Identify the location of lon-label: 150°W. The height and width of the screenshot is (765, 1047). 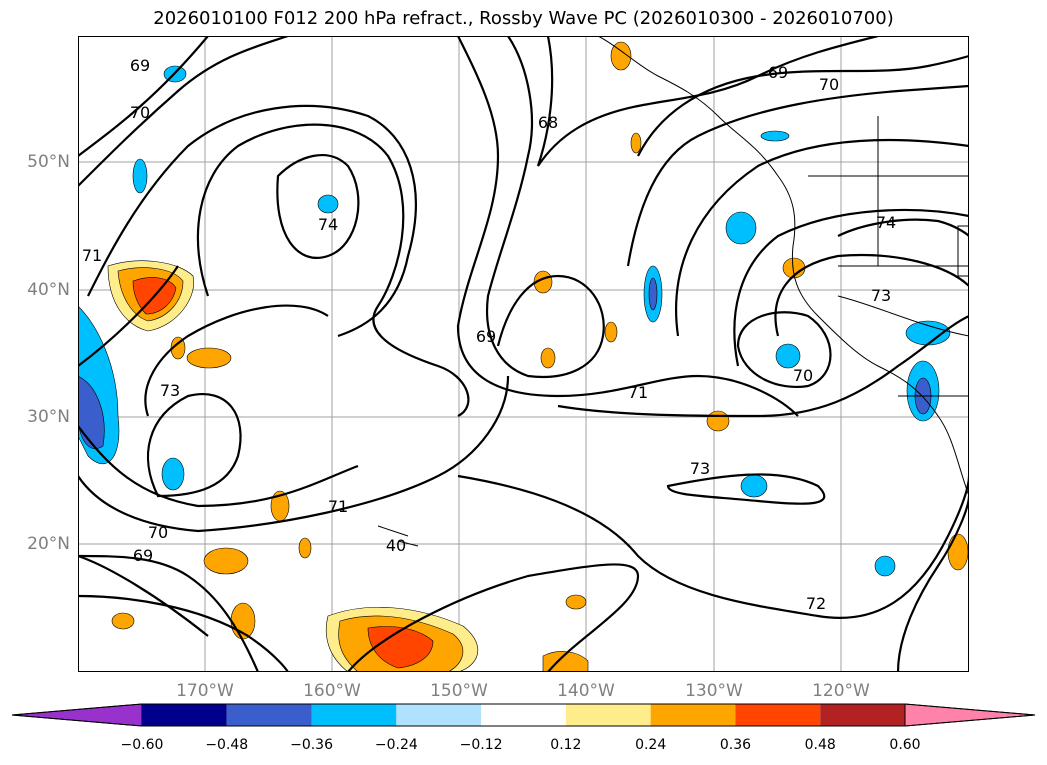
(459, 691).